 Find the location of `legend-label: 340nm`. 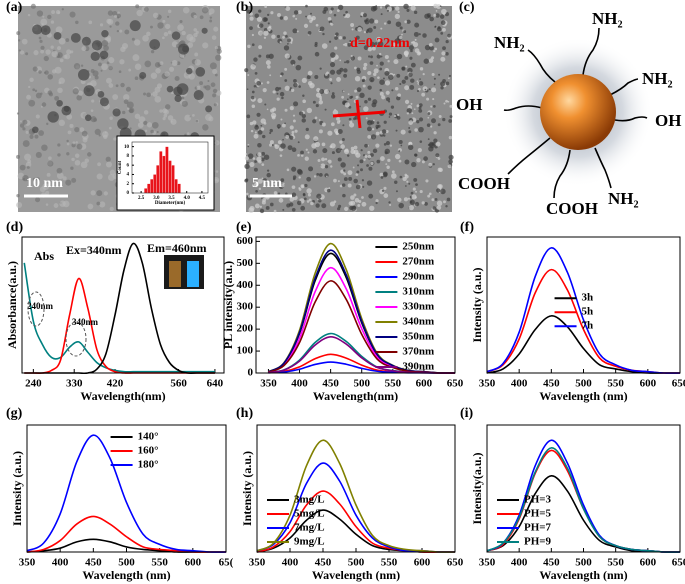

legend-label: 340nm is located at coordinates (418, 322).